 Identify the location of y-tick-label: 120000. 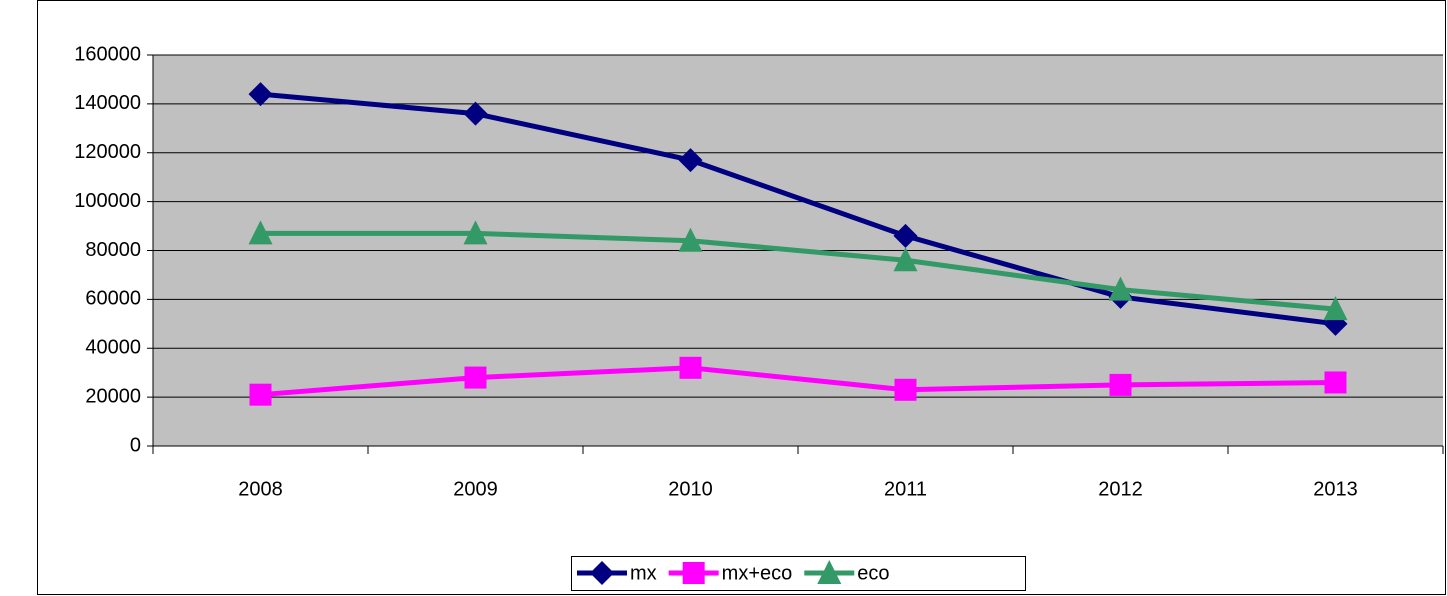
(107, 152).